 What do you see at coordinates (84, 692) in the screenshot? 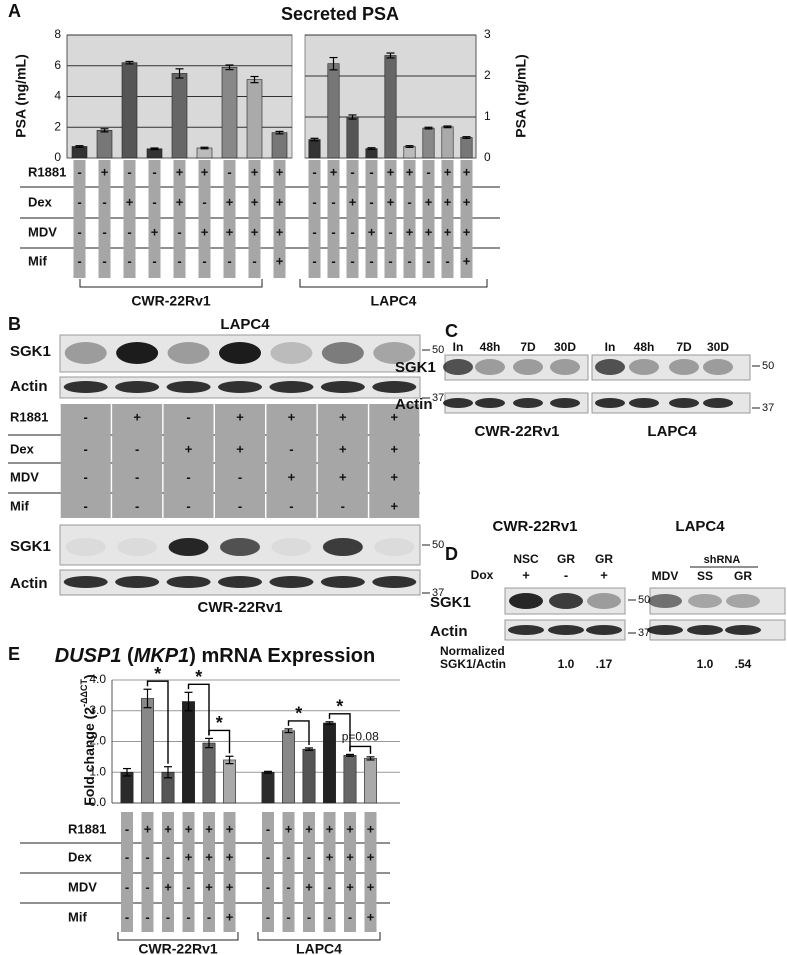
I see `y-label-sup: -ΔΔCT` at bounding box center [84, 692].